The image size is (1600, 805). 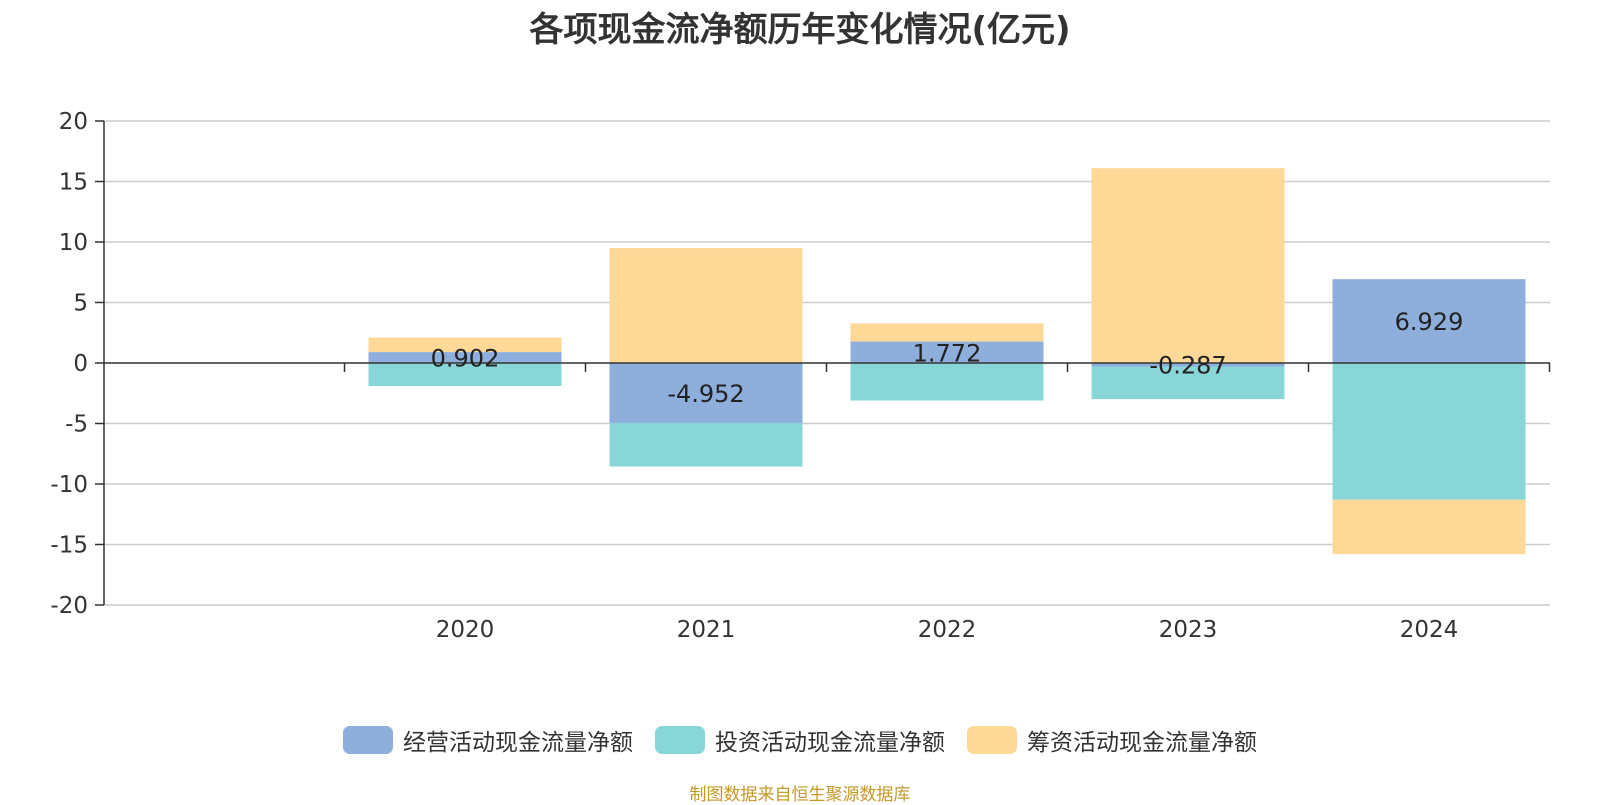 I want to click on legend-item-2: 投资活动现金流量净额, so click(x=800, y=740).